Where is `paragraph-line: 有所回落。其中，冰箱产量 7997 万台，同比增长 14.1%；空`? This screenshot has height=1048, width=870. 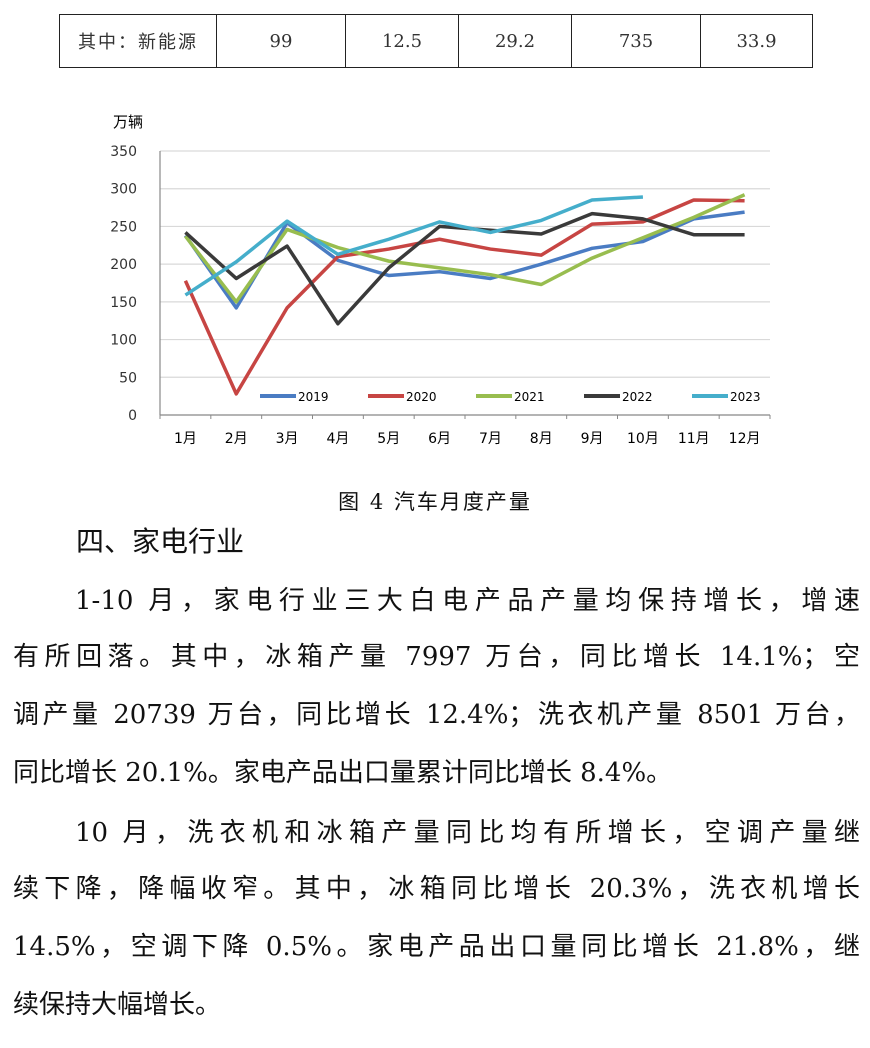
paragraph-line: 有所回落。其中，冰箱产量 7997 万台，同比增长 14.1%；空 is located at coordinates (436, 657).